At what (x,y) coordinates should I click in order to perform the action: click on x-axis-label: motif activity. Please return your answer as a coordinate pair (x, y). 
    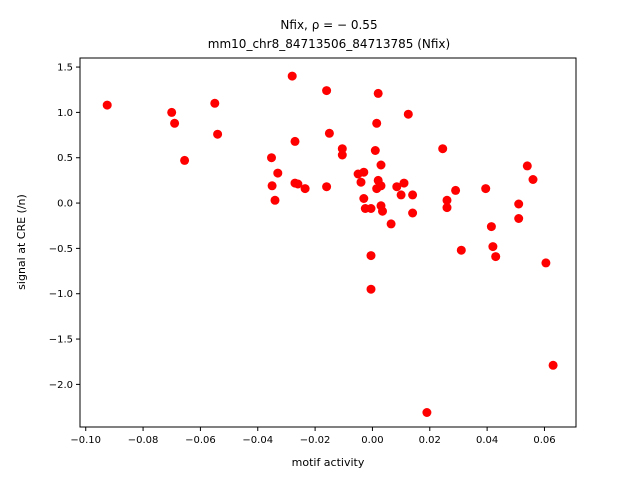
    Looking at the image, I should click on (328, 462).